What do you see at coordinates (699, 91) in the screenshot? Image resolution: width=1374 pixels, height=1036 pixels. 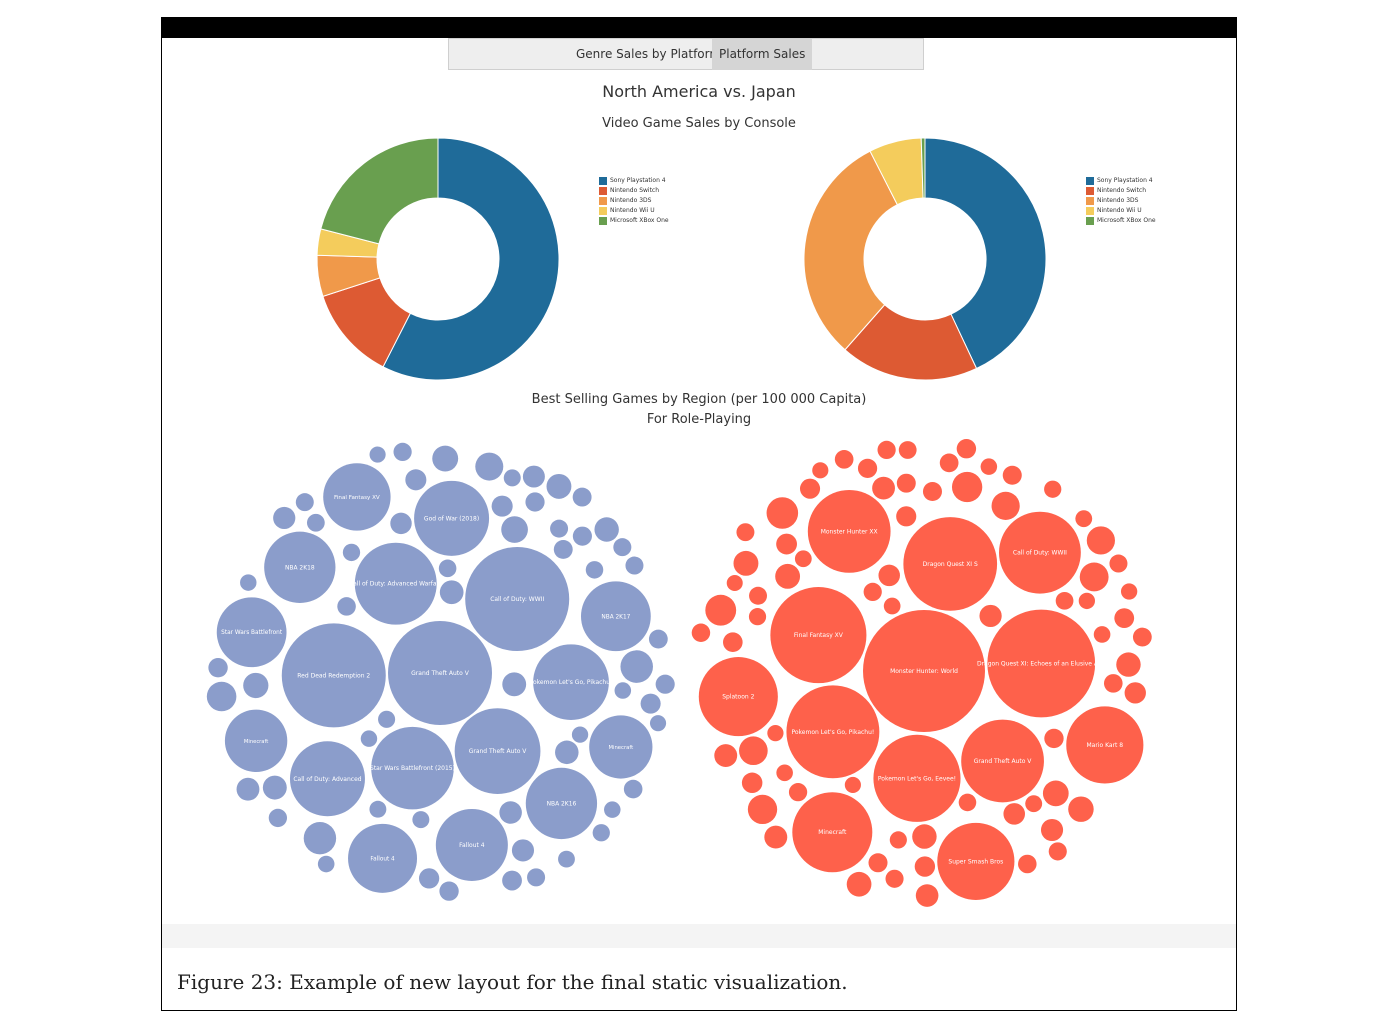 I see `page-title: North America vs. Japan` at bounding box center [699, 91].